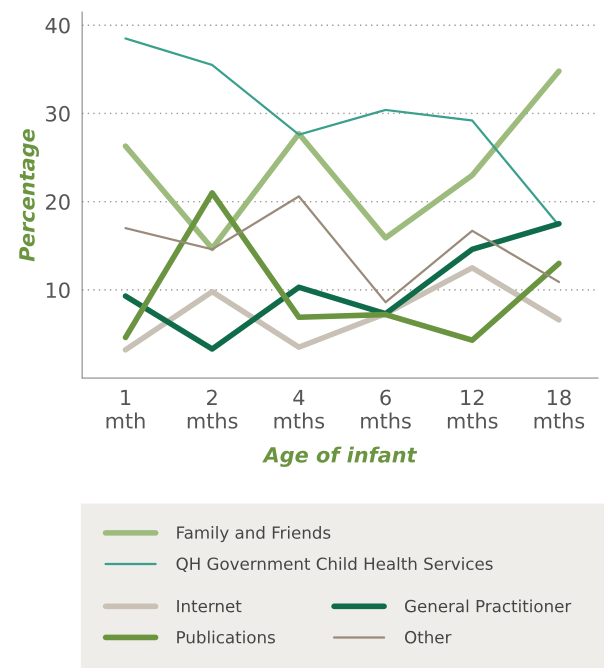  What do you see at coordinates (299, 409) in the screenshot?
I see `x-tick-label: 4 mths` at bounding box center [299, 409].